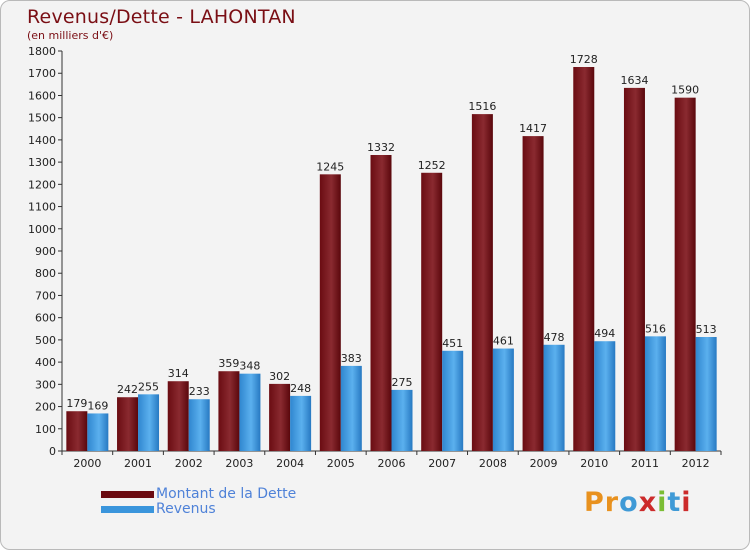 Image resolution: width=750 pixels, height=550 pixels. I want to click on bar-revenue-2005, so click(351, 408).